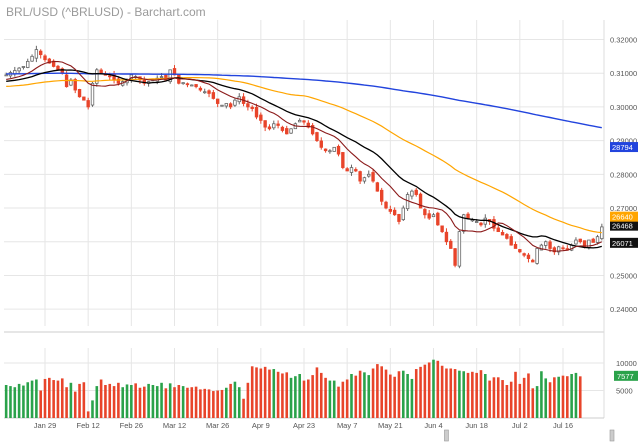 The height and width of the screenshot is (443, 640). What do you see at coordinates (304, 425) in the screenshot?
I see `date-tick-label: Apr 23` at bounding box center [304, 425].